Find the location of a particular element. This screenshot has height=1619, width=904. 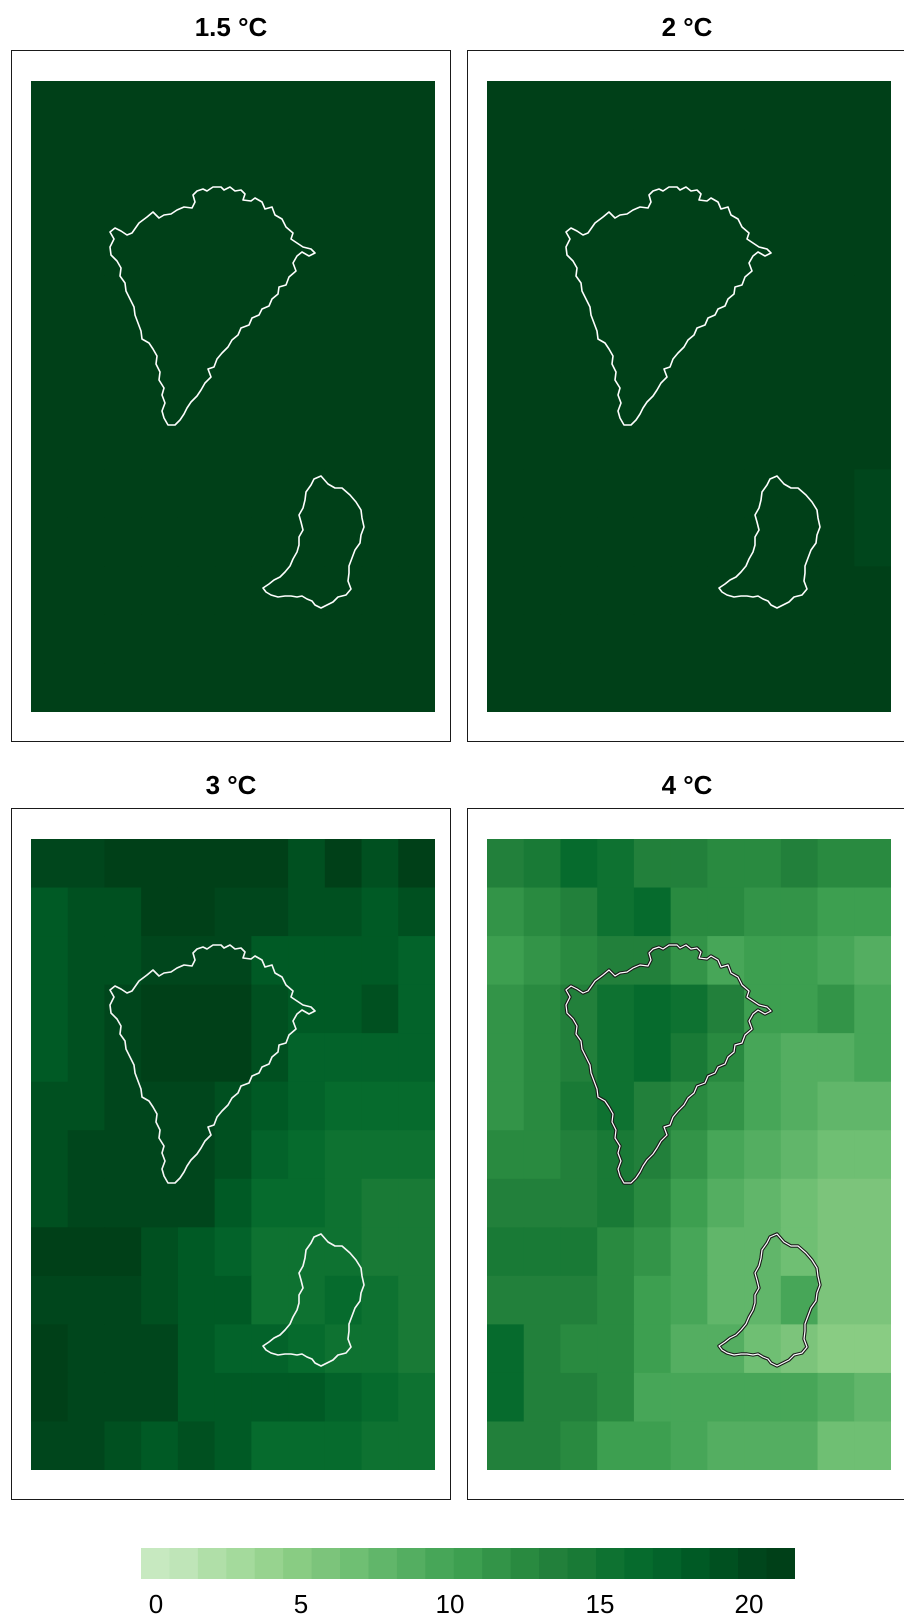

legend-tick-label: 20 is located at coordinates (749, 1604).